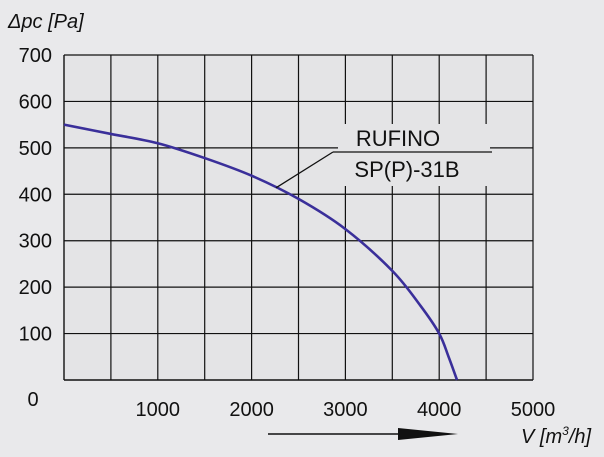  What do you see at coordinates (35, 242) in the screenshot?
I see `y-tick-label: 300` at bounding box center [35, 242].